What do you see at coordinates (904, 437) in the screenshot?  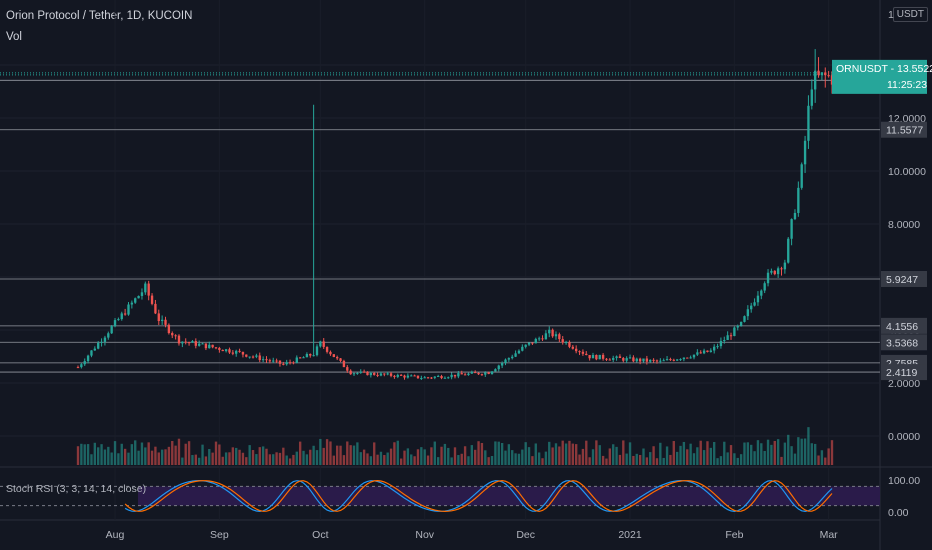 I see `price-tick: 0.0000` at bounding box center [904, 437].